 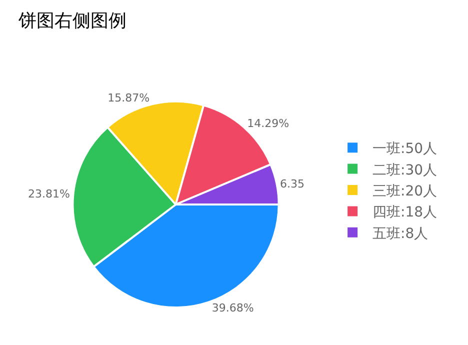 I want to click on data-label: 23.81%, so click(x=49, y=194).